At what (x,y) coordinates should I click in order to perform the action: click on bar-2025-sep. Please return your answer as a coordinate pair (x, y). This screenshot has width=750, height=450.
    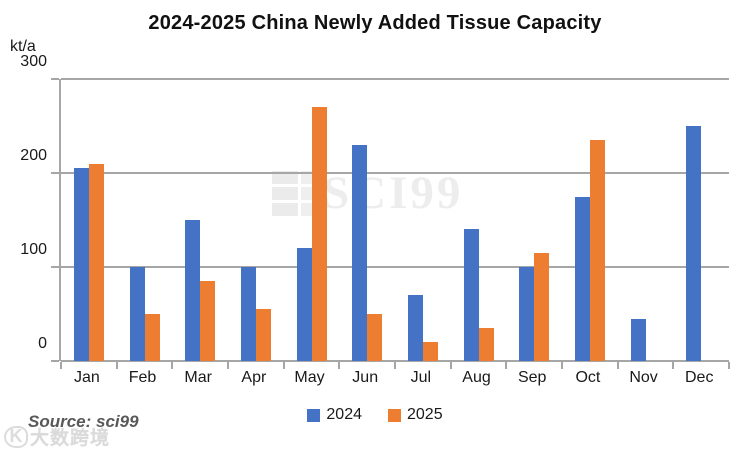
    Looking at the image, I should click on (542, 306).